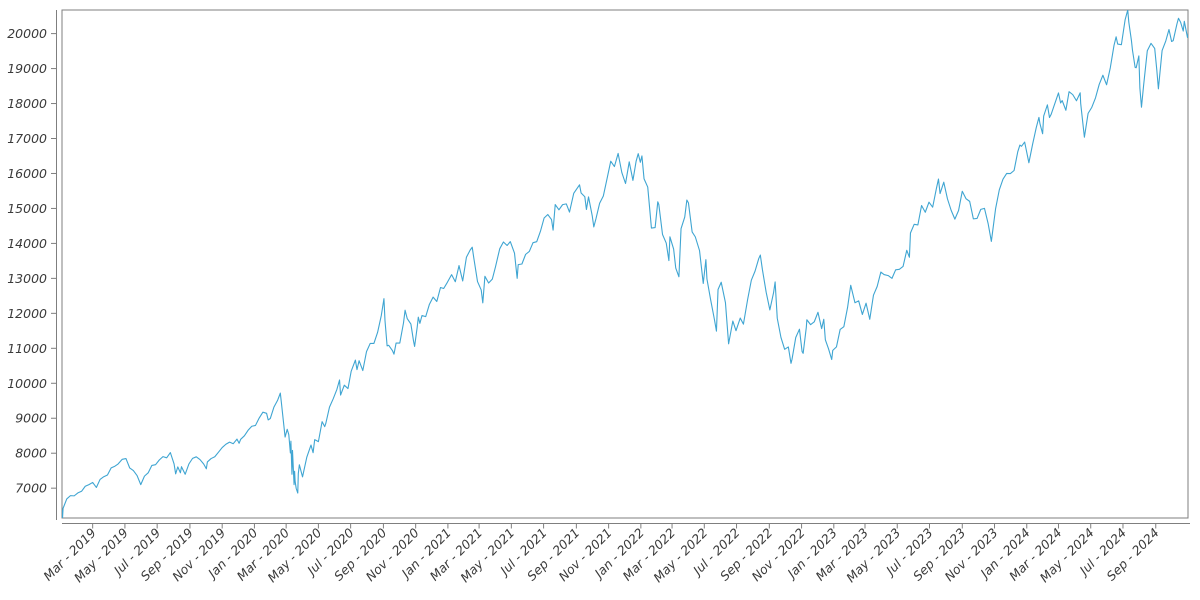 This screenshot has width=1200, height=600. What do you see at coordinates (27, 278) in the screenshot?
I see `y-tick-label: 13000` at bounding box center [27, 278].